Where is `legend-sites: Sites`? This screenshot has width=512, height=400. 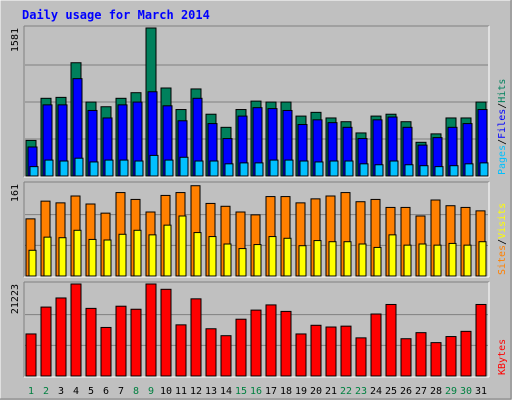
legend-sites: Sites is located at coordinates (502, 260).